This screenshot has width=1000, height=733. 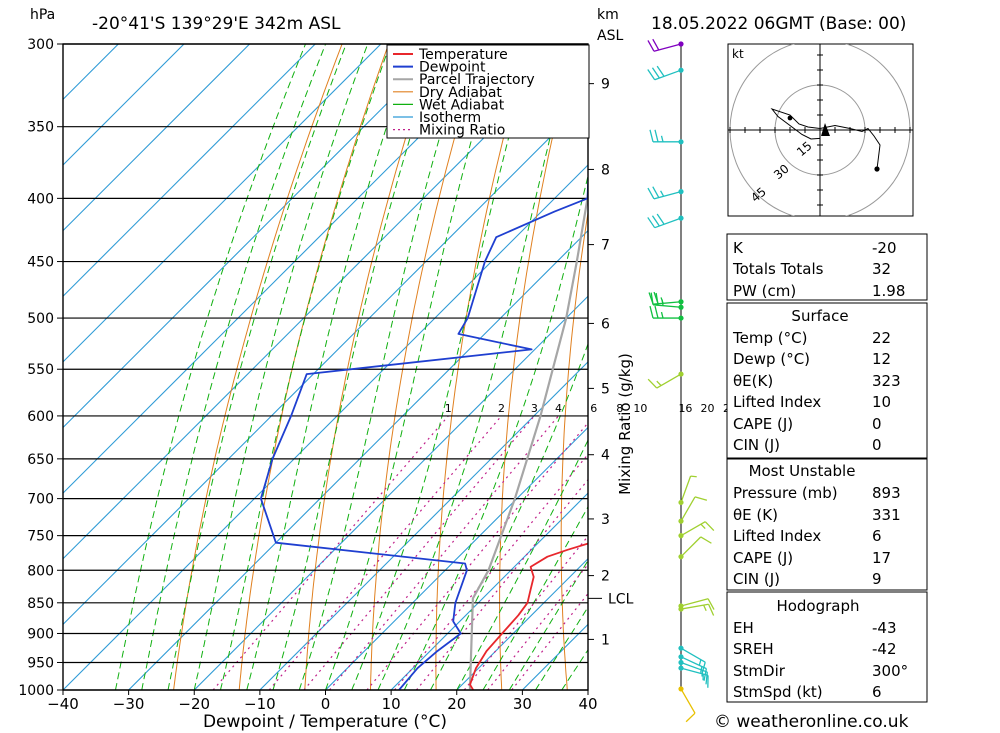 What do you see at coordinates (448, 408) in the screenshot?
I see `mixing-ratio-label: 1` at bounding box center [448, 408].